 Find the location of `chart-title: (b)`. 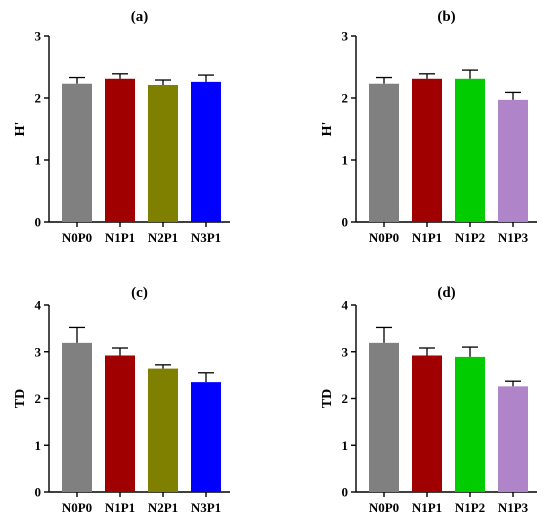

chart-title: (b) is located at coordinates (446, 17).